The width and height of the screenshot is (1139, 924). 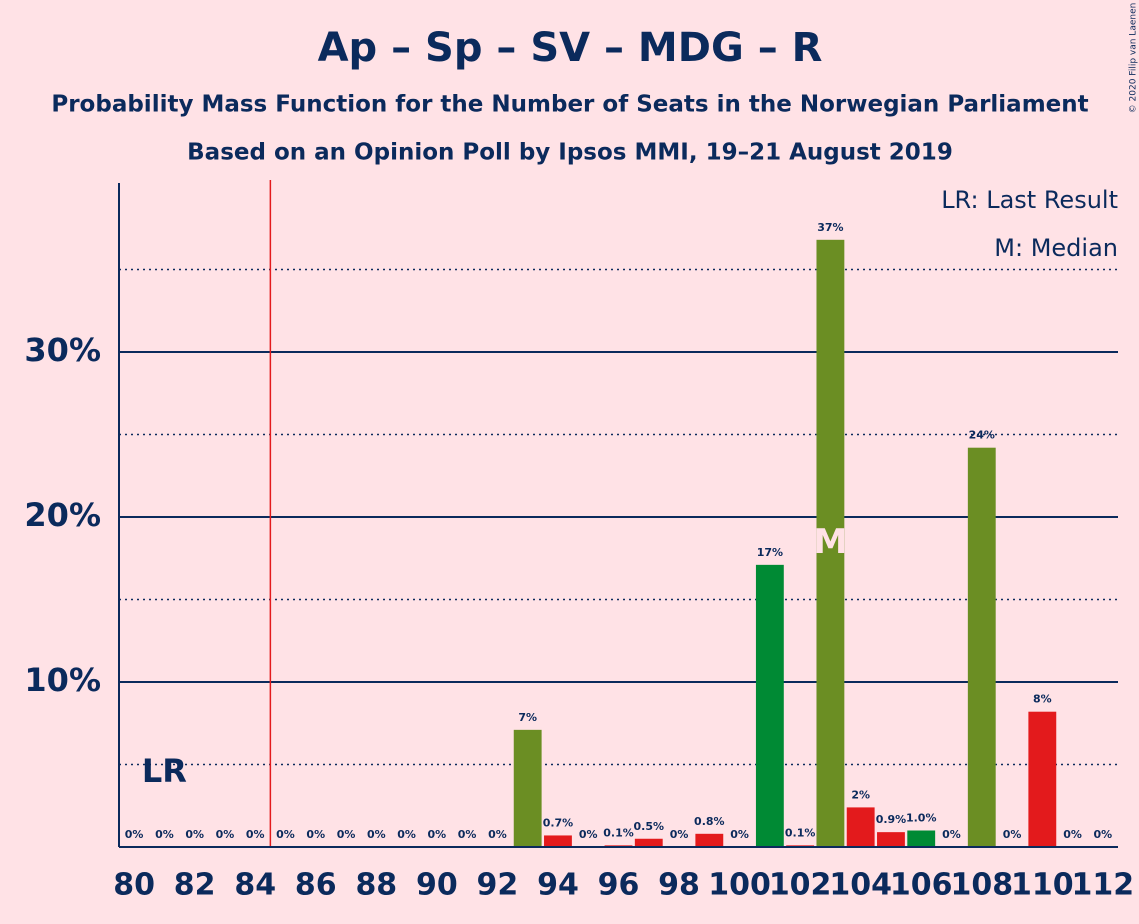 What do you see at coordinates (376, 885) in the screenshot?
I see `x-tick-label: 88` at bounding box center [376, 885].